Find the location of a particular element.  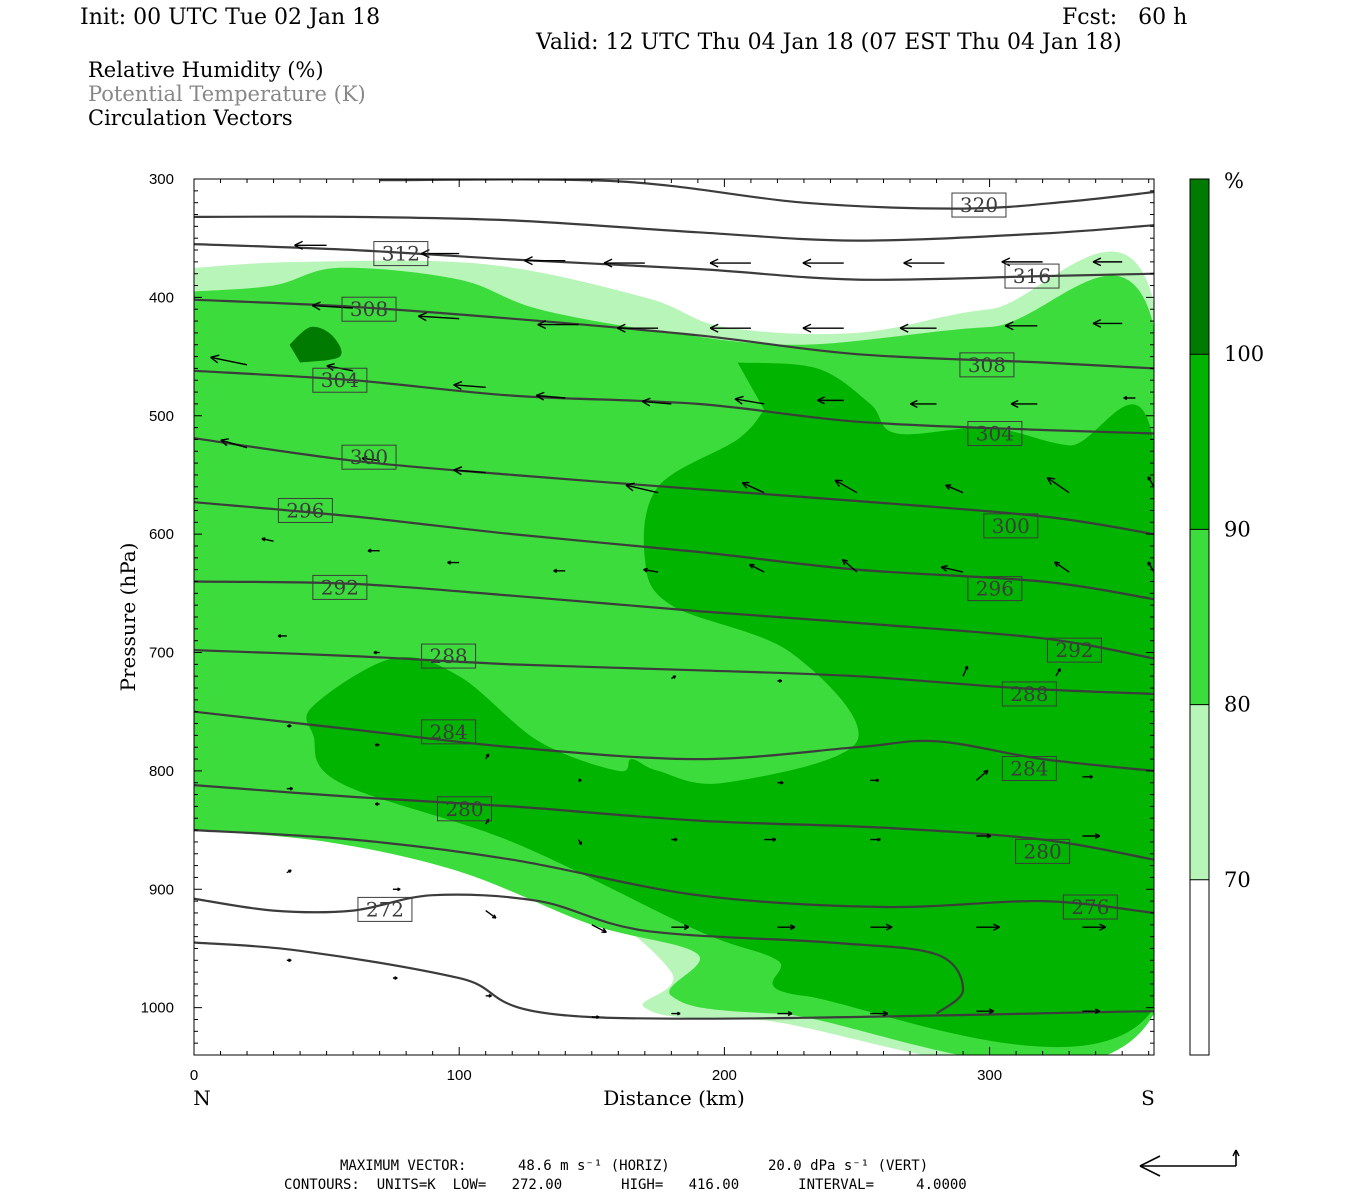

isentrope-label: 316 is located at coordinates (1032, 276).